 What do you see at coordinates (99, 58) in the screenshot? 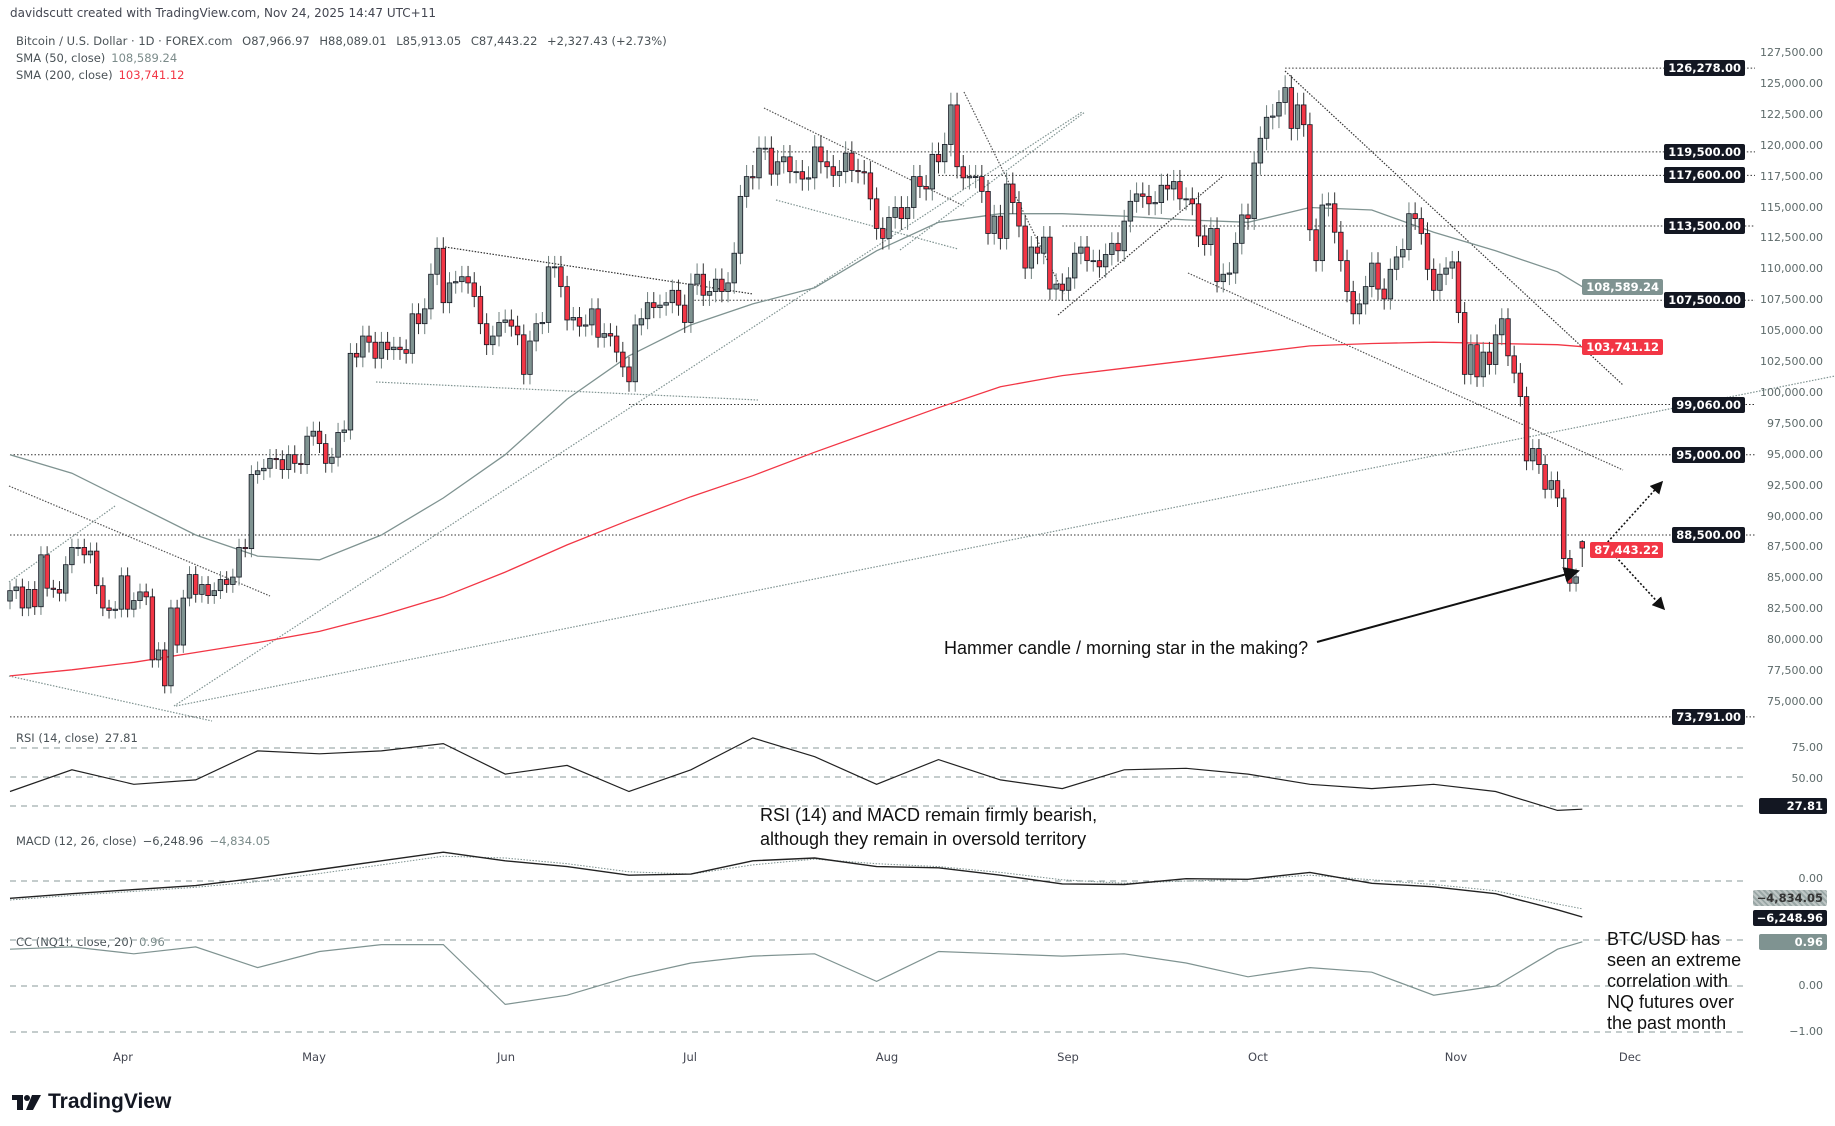
I see `sma50-legend: SMA (50, close) 108,589.24` at bounding box center [99, 58].